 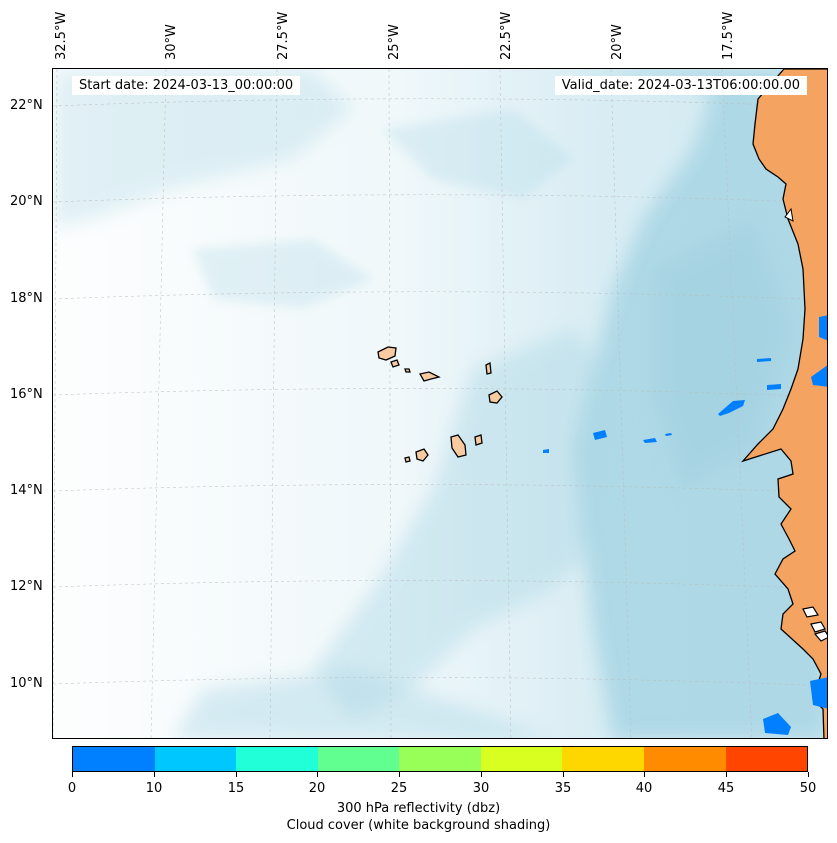 I want to click on colorbar-tick-label: 20, so click(x=317, y=788).